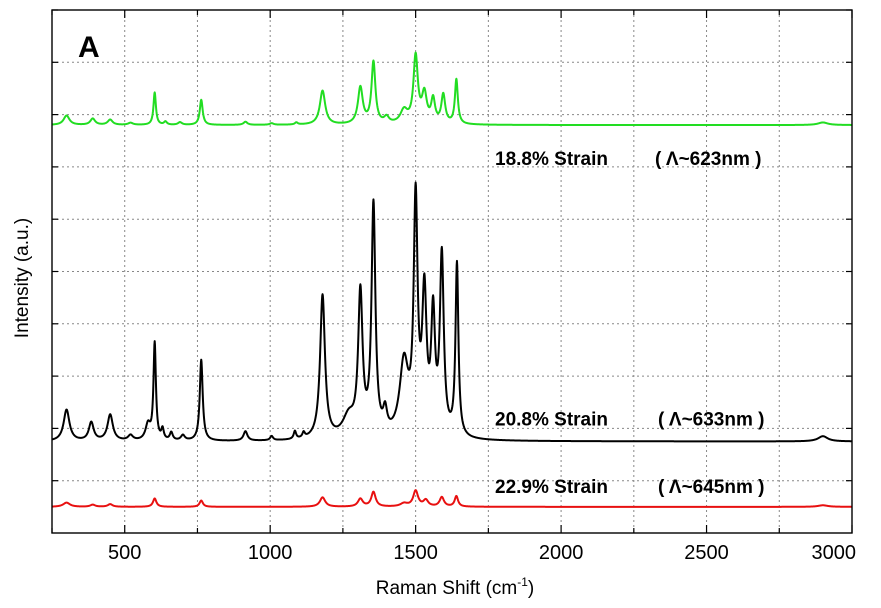  Describe the element at coordinates (522, 582) in the screenshot. I see `x-axis-title-superscript: -1` at that location.